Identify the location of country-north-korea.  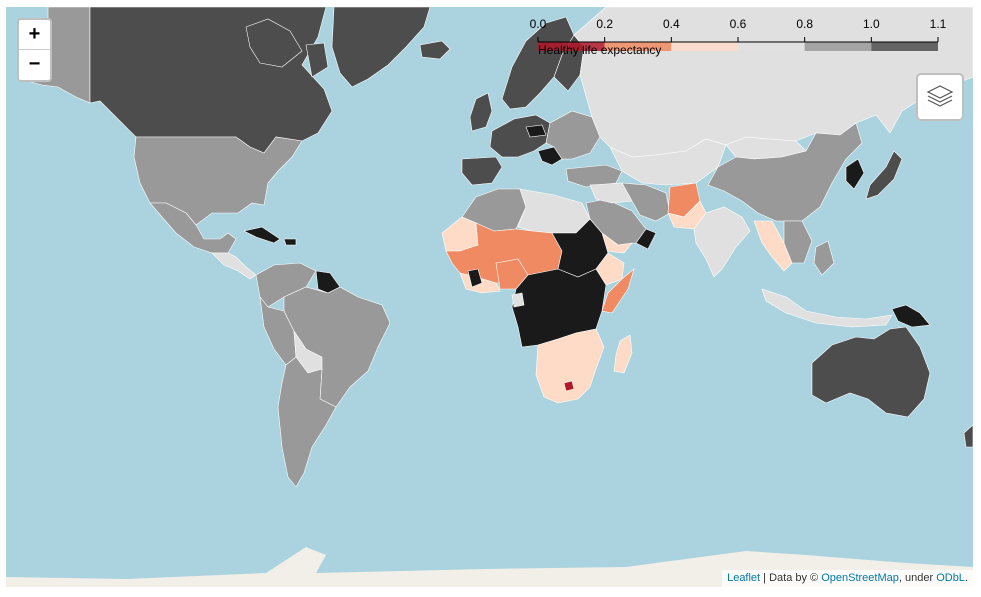
(855, 174).